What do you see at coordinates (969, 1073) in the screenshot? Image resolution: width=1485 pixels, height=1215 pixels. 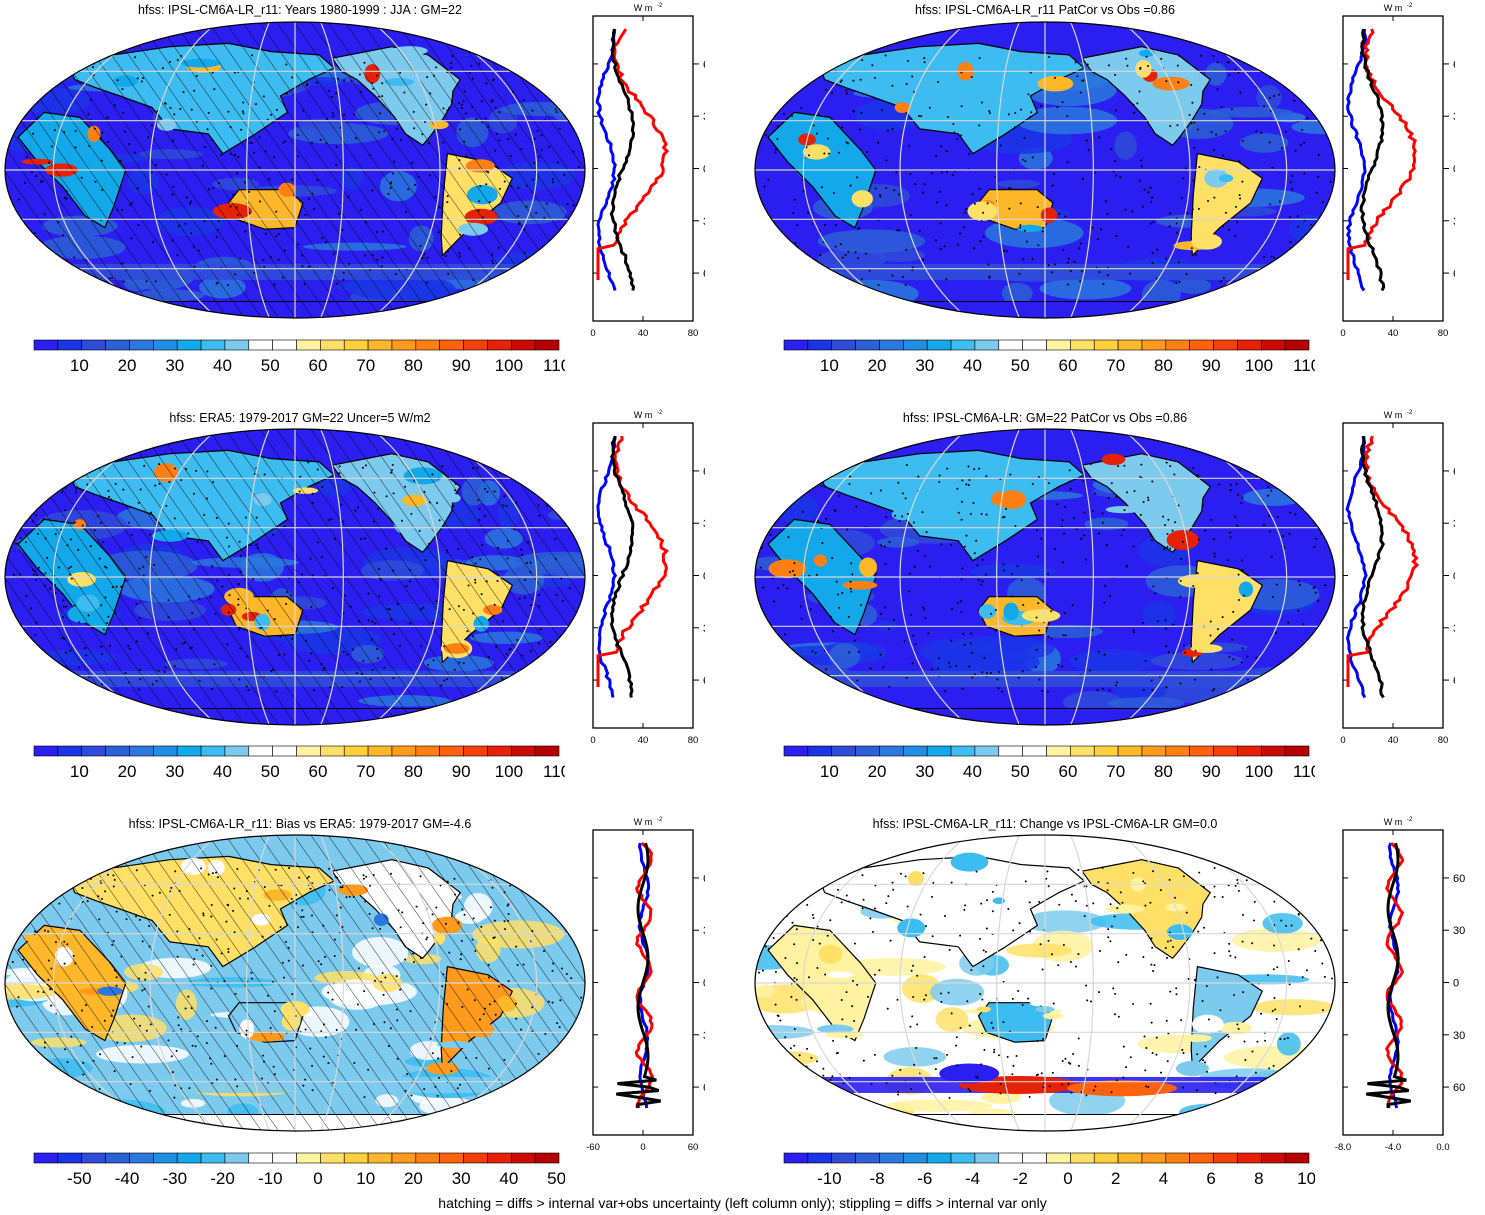 I see `change-coldspot` at bounding box center [969, 1073].